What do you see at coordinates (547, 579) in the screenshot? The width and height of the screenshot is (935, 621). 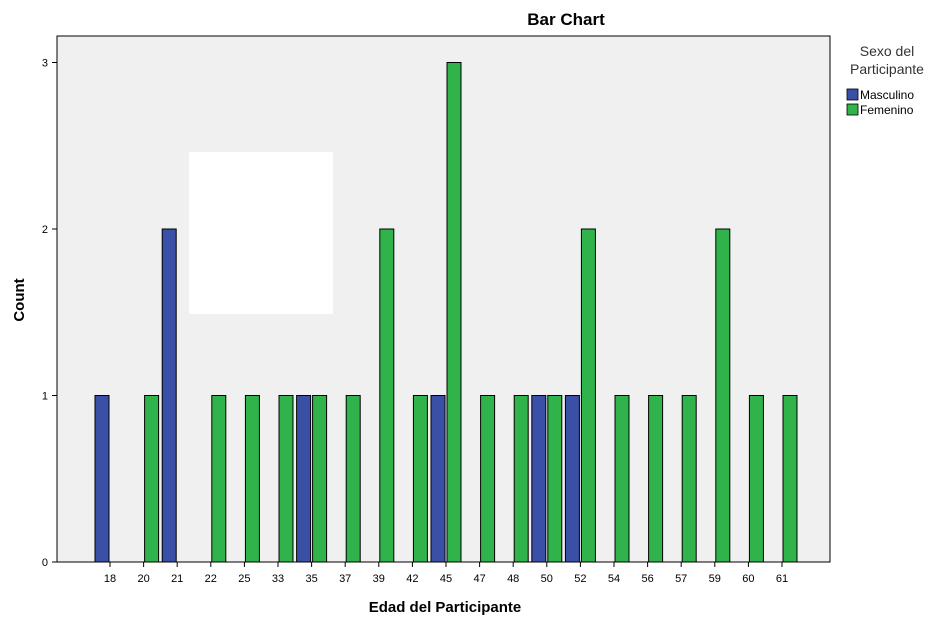 I see `x-tick-label: 50` at bounding box center [547, 579].